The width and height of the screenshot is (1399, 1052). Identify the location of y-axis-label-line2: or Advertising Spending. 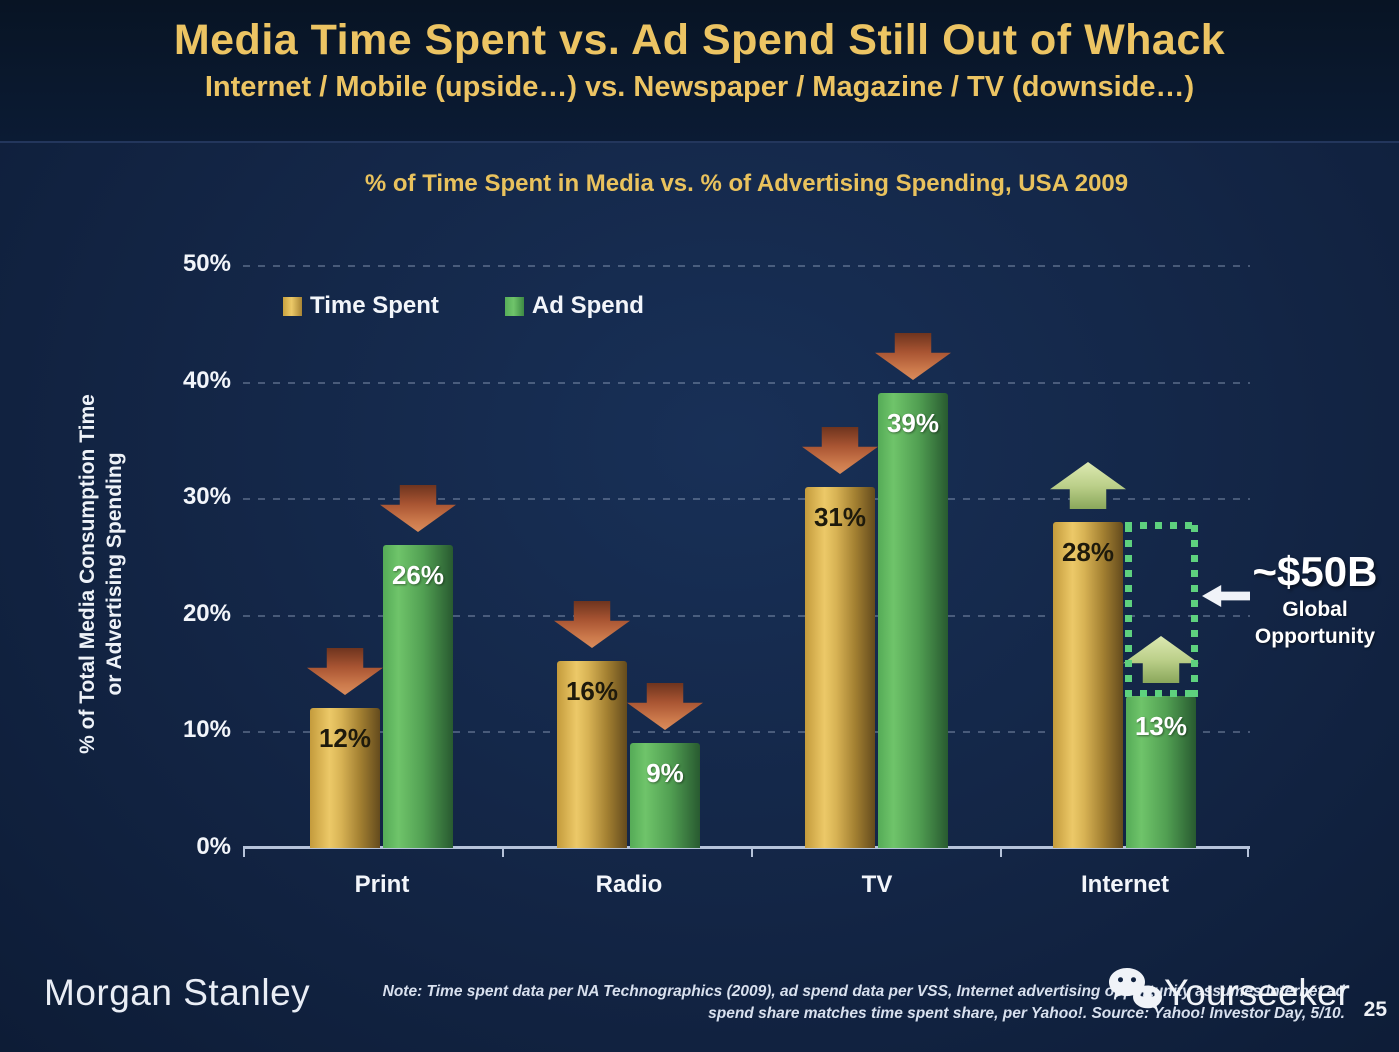
(114, 574).